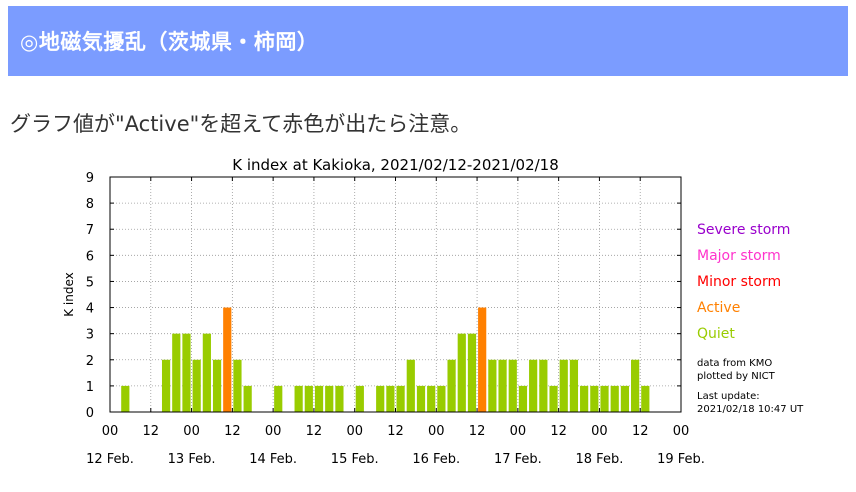  Describe the element at coordinates (90, 361) in the screenshot. I see `y-tick-label: 2` at that location.